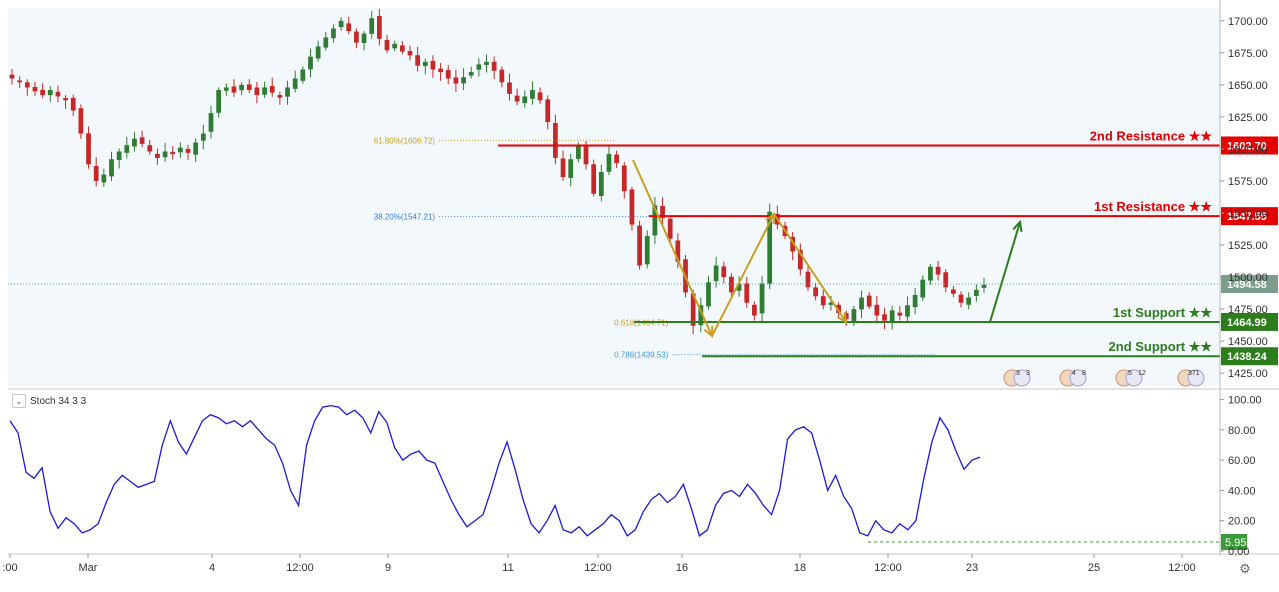  I want to click on swing-arrow-down-2-head, so click(842, 317).